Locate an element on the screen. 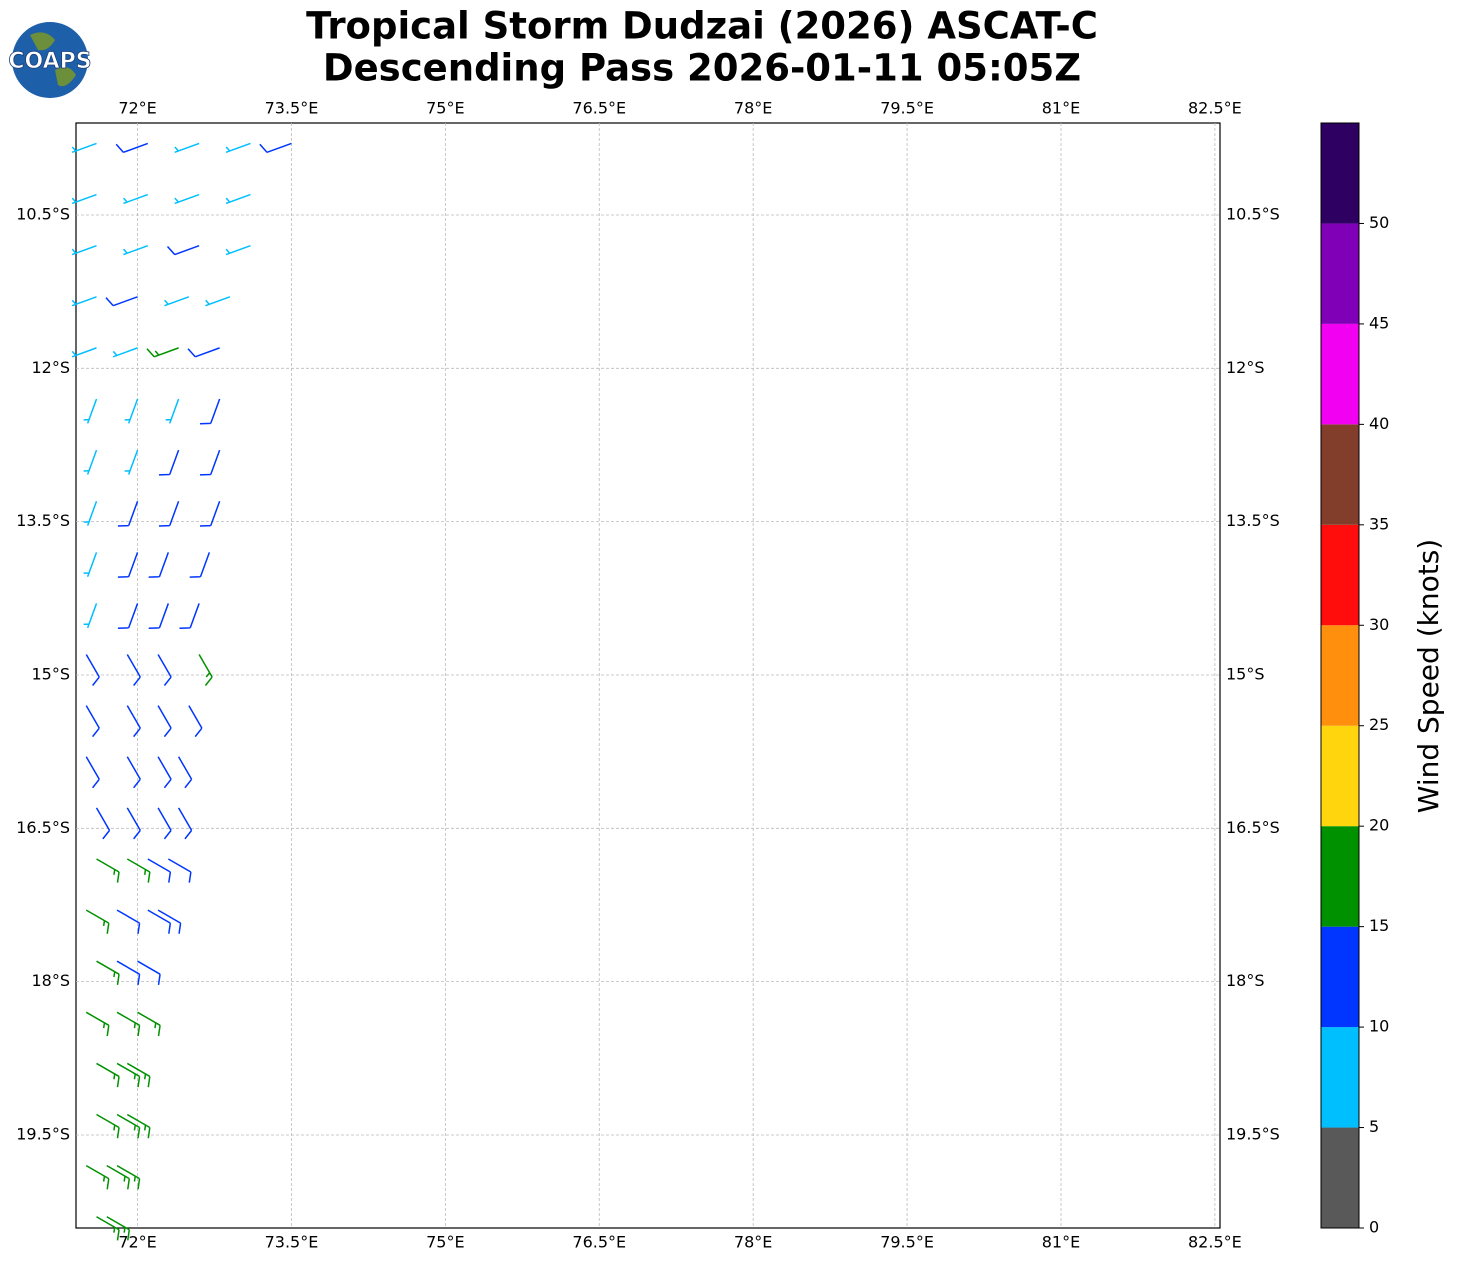 The height and width of the screenshot is (1268, 1458). colorbar-tick-label: 20 is located at coordinates (1379, 825).